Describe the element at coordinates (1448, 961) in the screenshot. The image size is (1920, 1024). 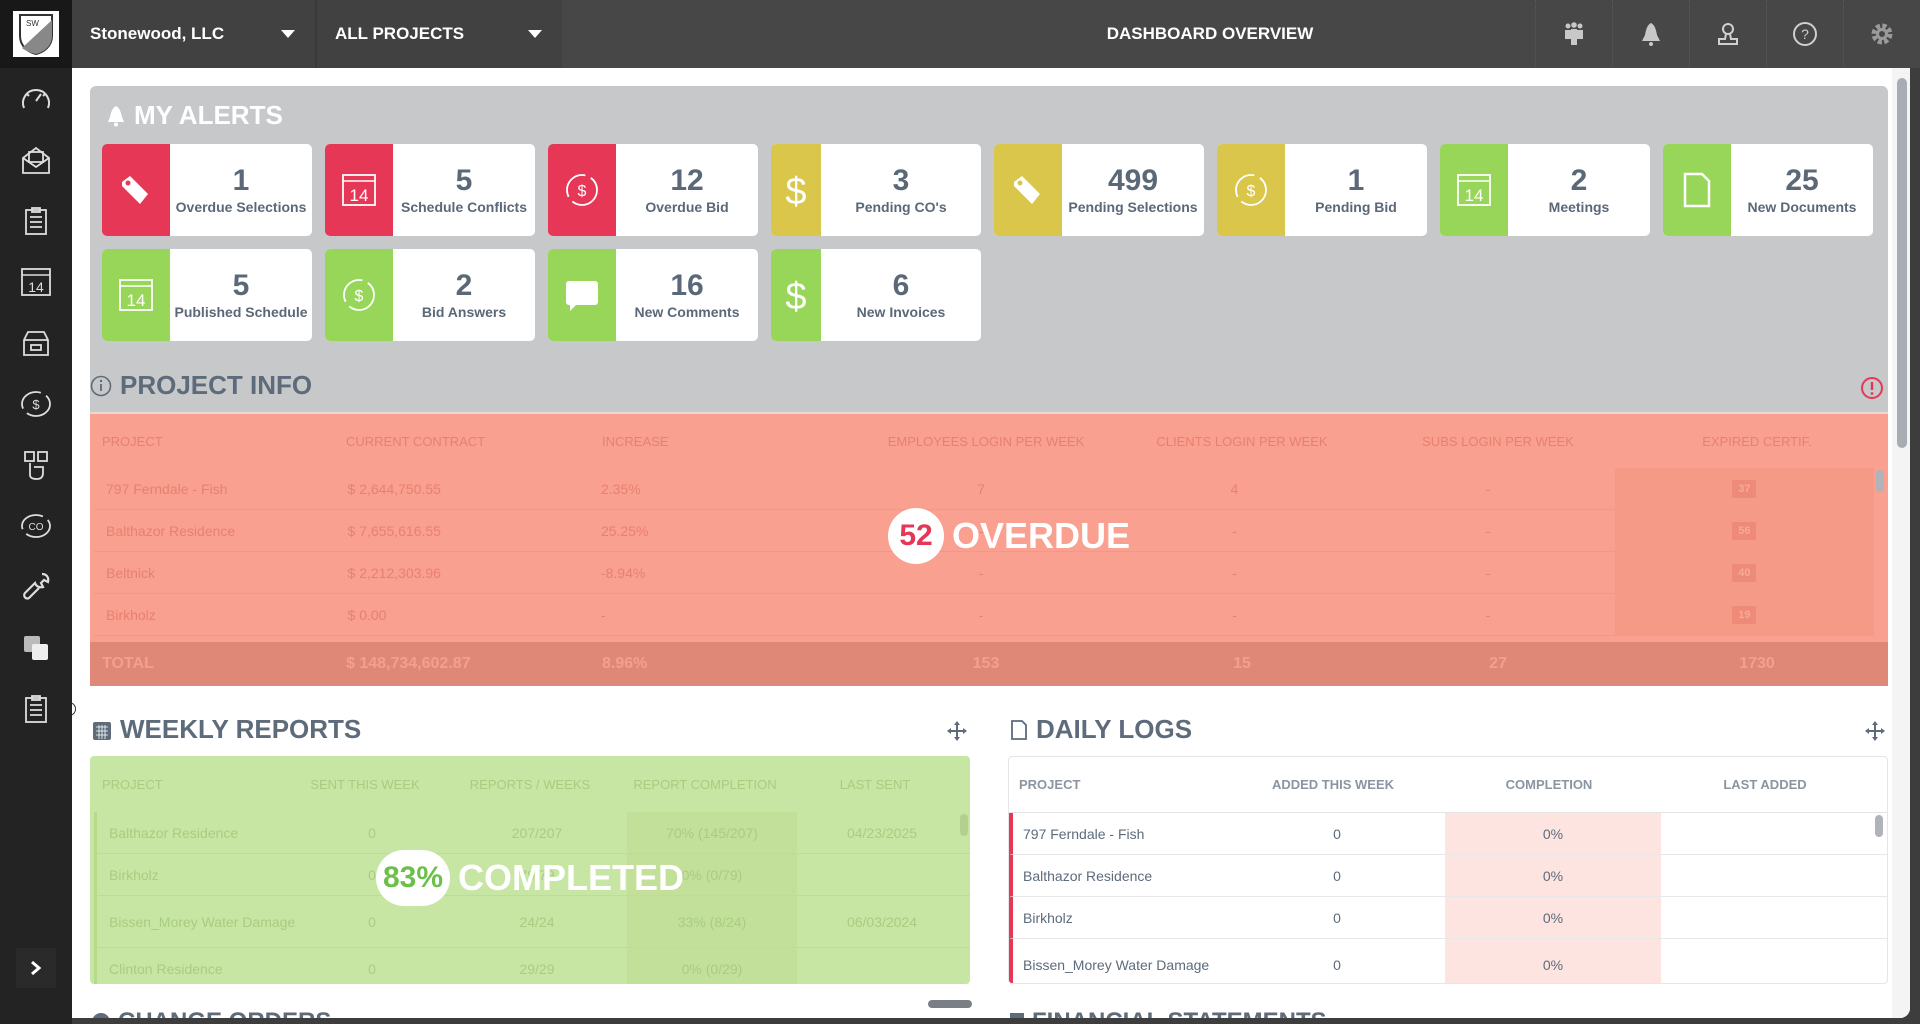
I see `table-row: Bissen_Morey Water Damage 0 0%` at that location.